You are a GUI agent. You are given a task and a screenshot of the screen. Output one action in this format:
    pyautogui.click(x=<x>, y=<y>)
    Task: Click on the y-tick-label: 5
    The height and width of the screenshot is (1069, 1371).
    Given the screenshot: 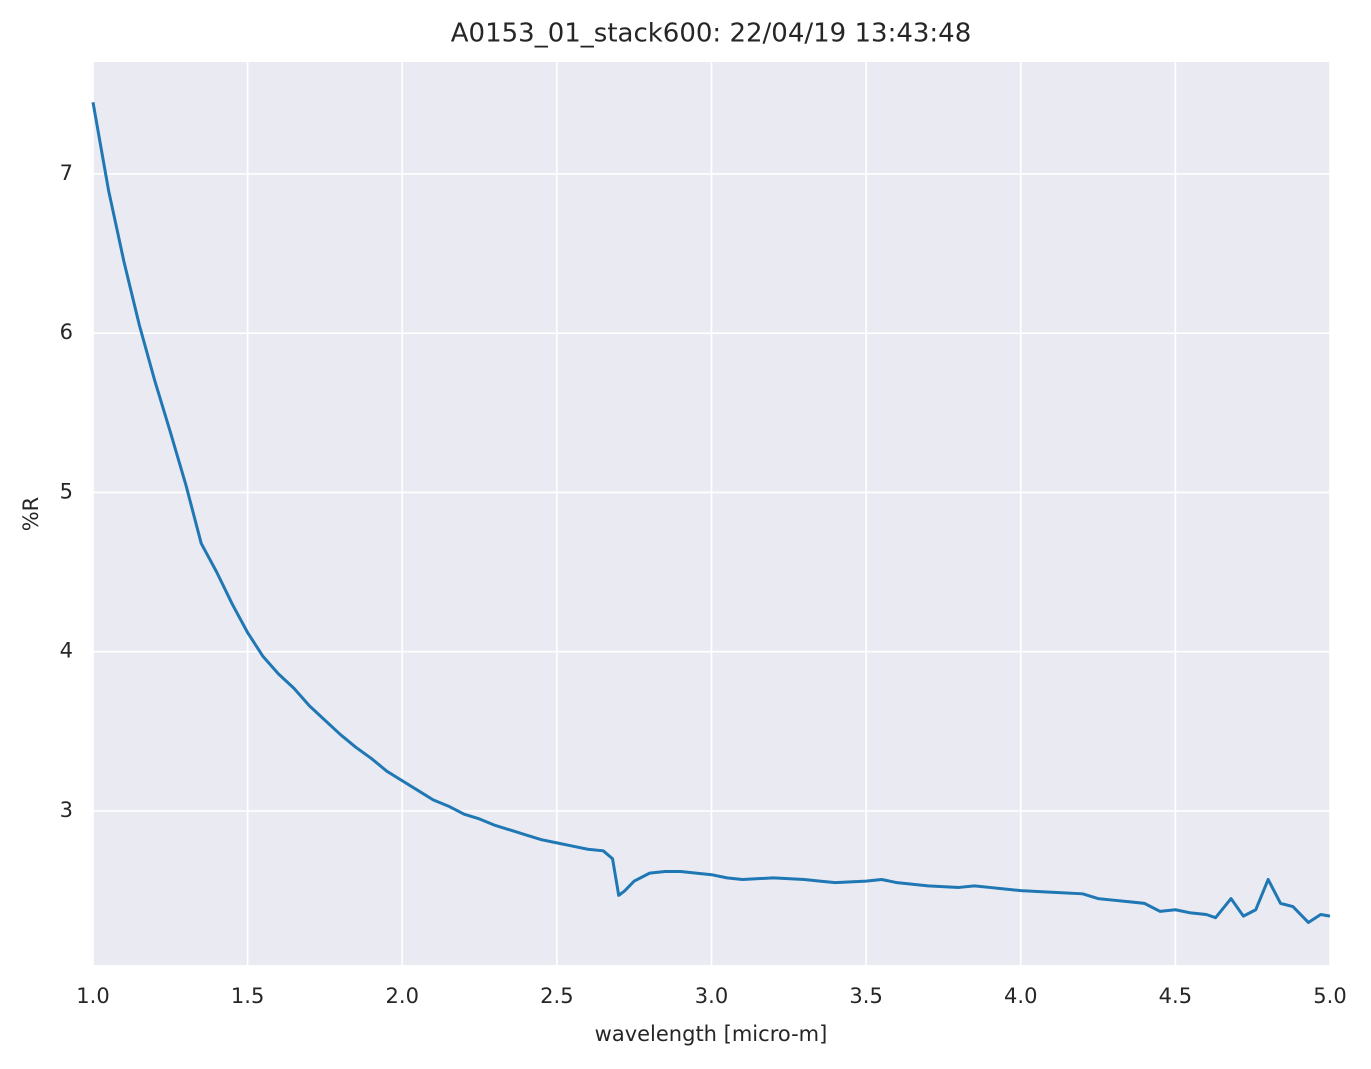 What is the action you would take?
    pyautogui.click(x=66, y=491)
    